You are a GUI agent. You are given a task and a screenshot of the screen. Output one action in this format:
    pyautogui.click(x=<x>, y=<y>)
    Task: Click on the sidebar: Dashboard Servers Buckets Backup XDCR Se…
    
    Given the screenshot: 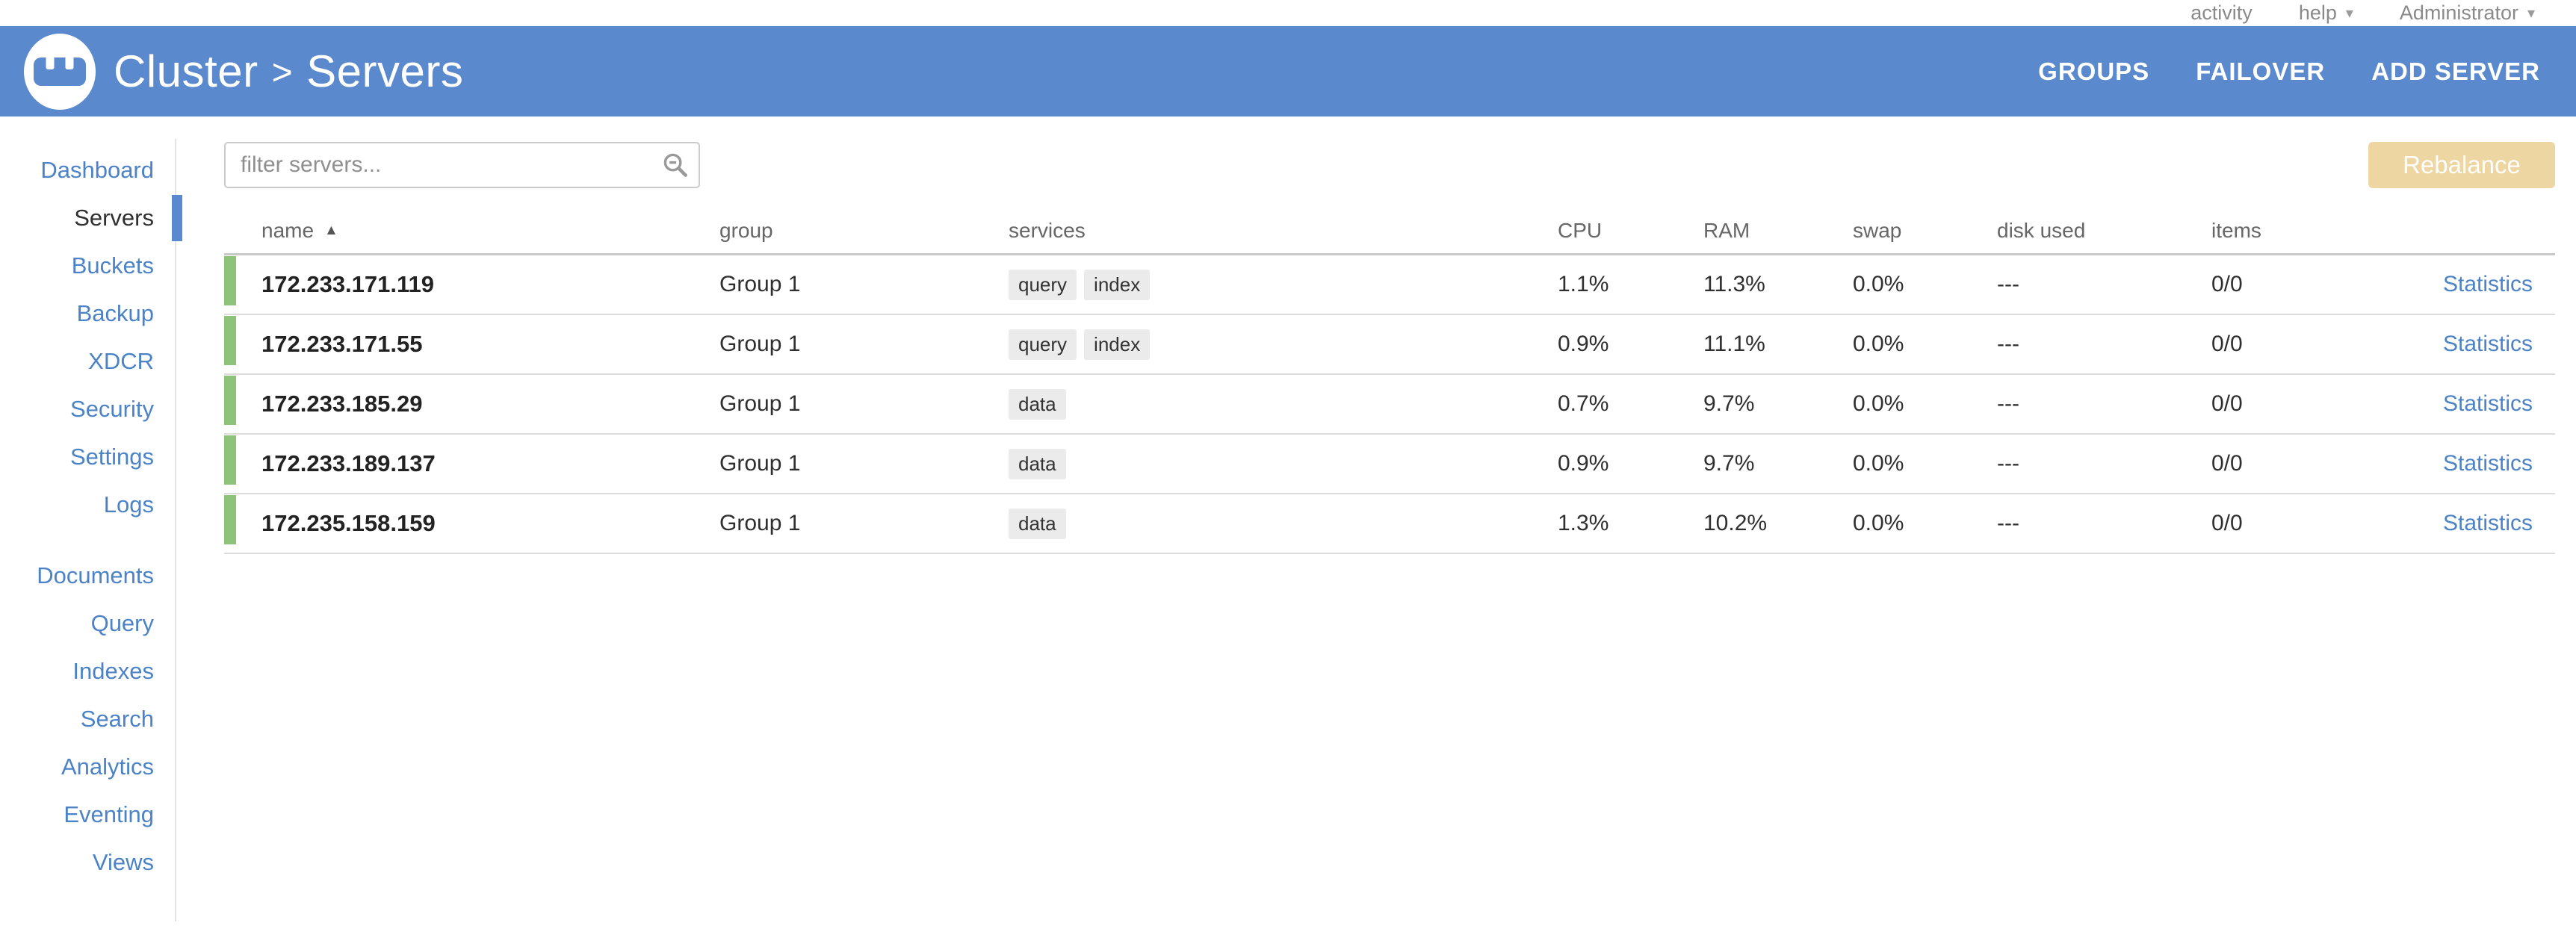 What is the action you would take?
    pyautogui.click(x=91, y=521)
    